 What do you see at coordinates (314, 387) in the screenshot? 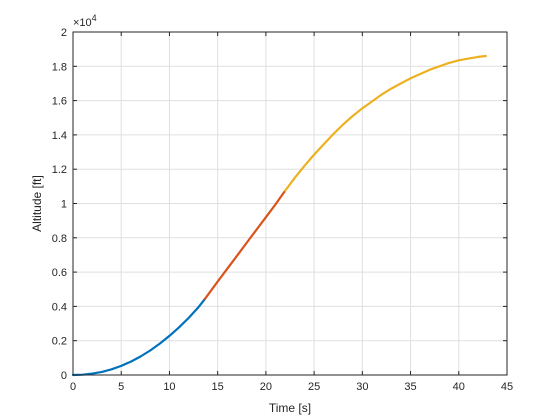
I see `x-tick-label: 25` at bounding box center [314, 387].